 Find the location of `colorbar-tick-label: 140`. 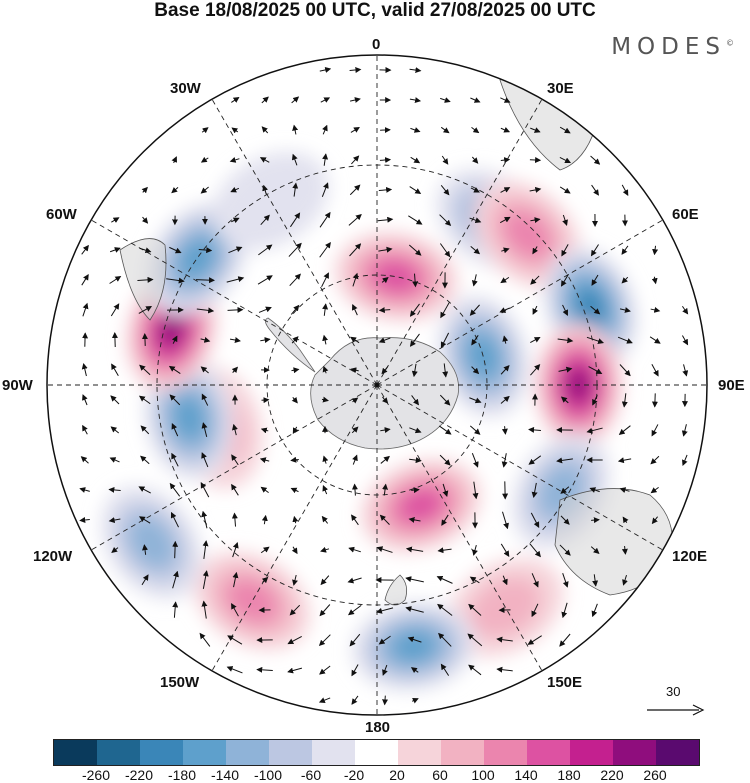

colorbar-tick-label: 140 is located at coordinates (526, 775).